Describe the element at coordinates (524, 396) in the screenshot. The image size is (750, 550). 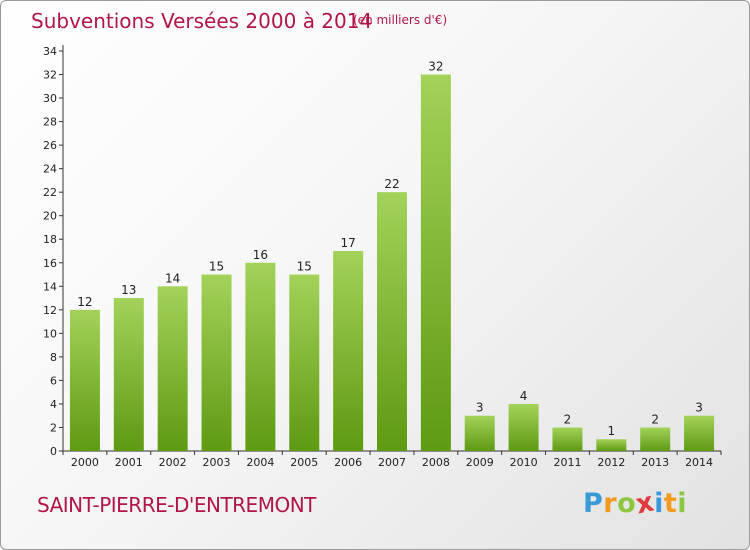
I see `bar-value-label: 4` at that location.